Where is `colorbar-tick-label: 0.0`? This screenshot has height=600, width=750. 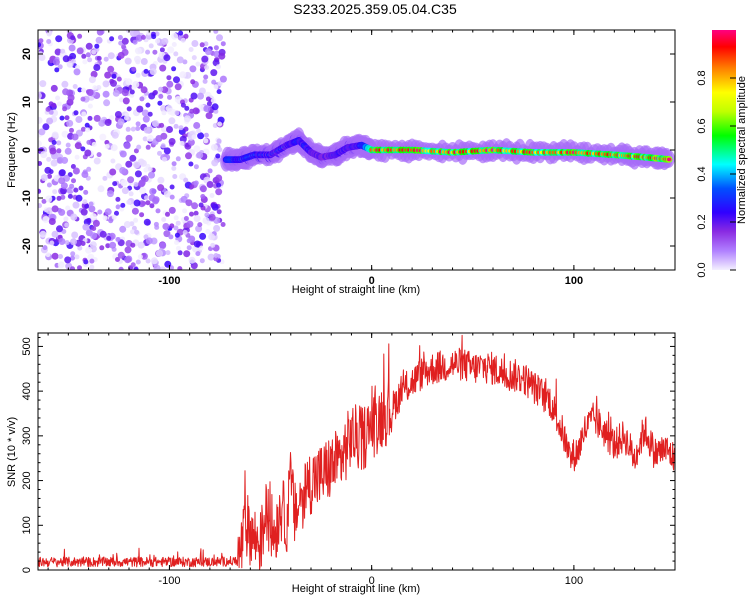 colorbar-tick-label: 0.0 is located at coordinates (702, 269).